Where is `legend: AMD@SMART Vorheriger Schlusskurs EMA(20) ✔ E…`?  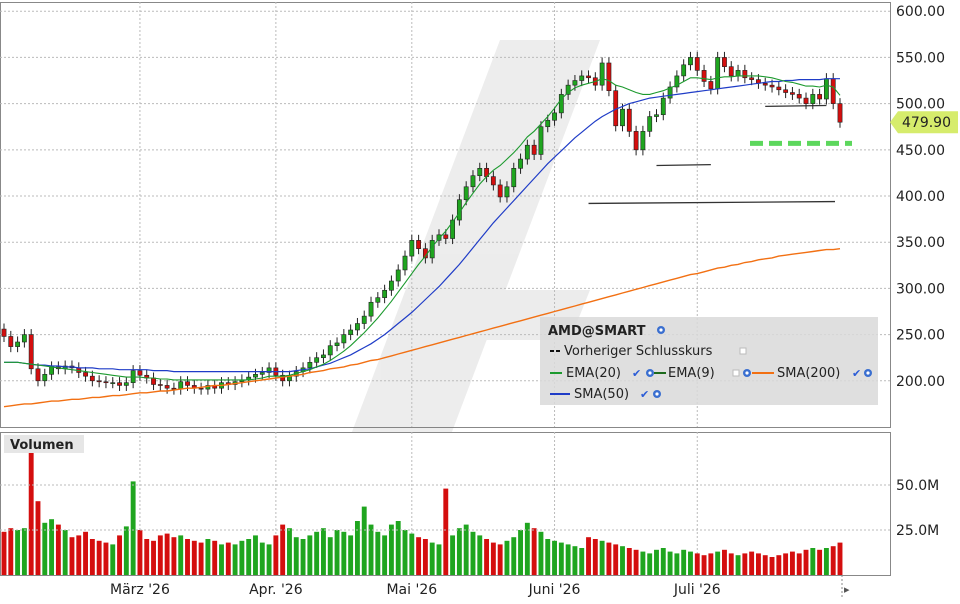 legend: AMD@SMART Vorheriger Schlusskurs EMA(20) ✔ E… is located at coordinates (709, 361).